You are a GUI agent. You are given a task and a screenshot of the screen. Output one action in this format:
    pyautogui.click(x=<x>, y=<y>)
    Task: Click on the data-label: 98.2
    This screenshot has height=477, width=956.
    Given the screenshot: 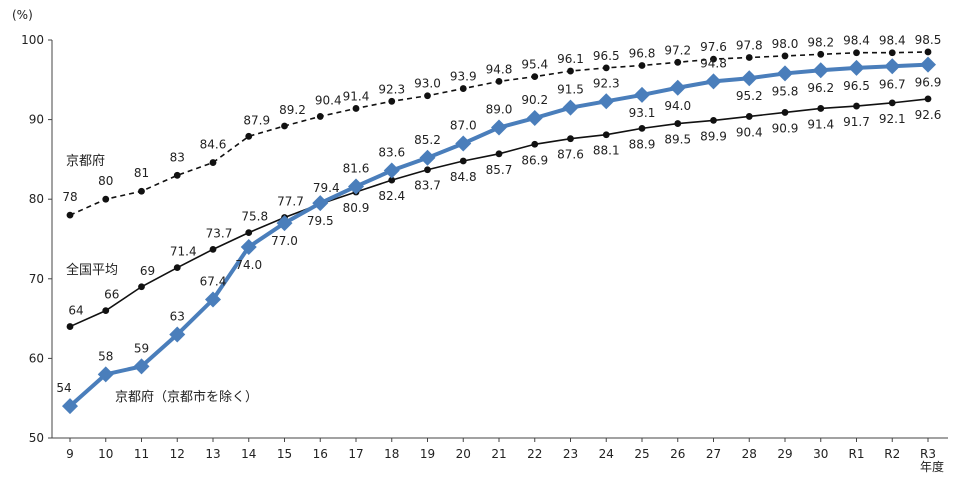 What is the action you would take?
    pyautogui.click(x=820, y=42)
    